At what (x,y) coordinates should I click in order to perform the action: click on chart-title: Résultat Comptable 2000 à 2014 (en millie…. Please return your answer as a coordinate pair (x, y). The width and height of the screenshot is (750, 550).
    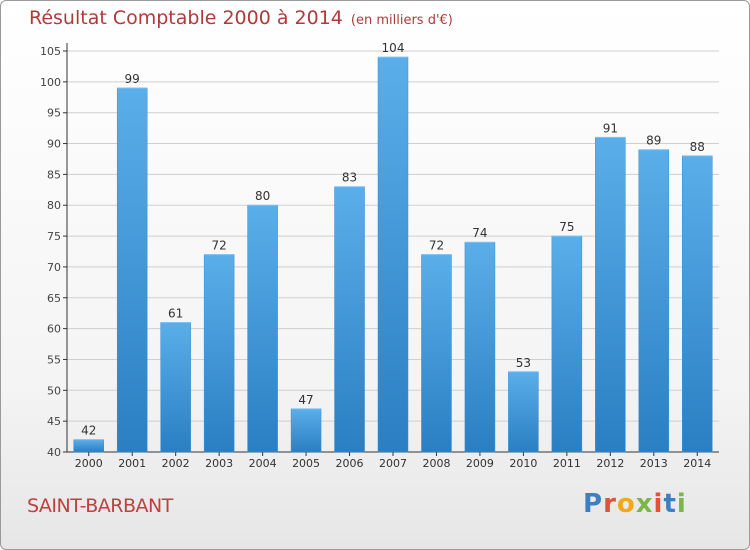
    Looking at the image, I should click on (241, 18).